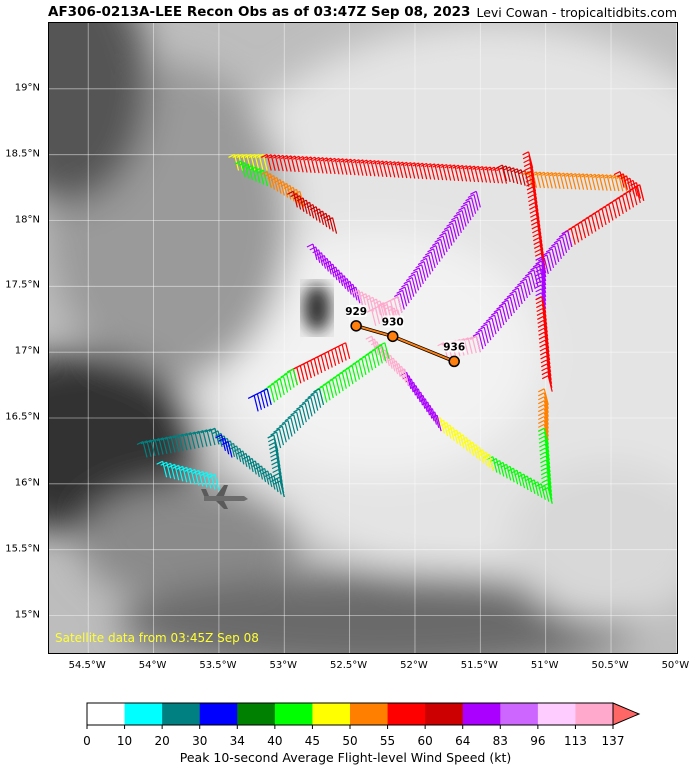 This screenshot has height=768, width=691. I want to click on wind-speed-colorbar, so click(363, 715).